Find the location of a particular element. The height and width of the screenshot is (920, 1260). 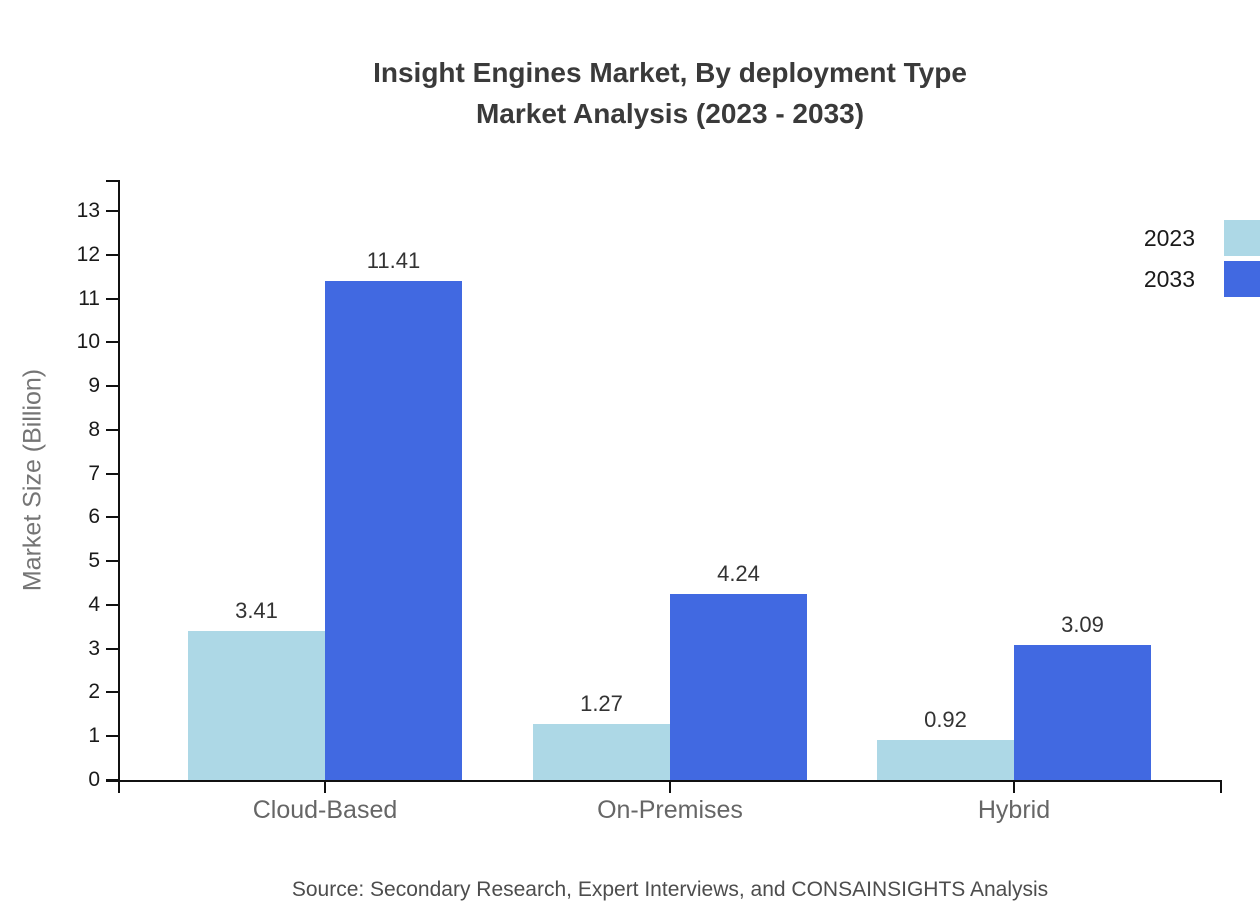

legend-item-2023: 2023 is located at coordinates (1202, 238).